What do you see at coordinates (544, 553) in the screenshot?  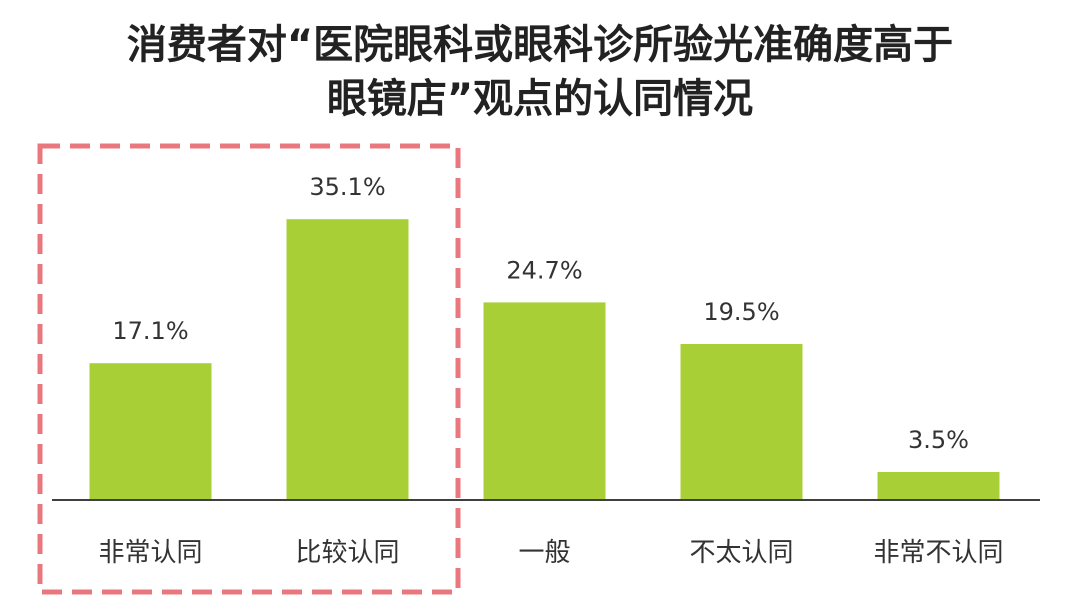 I see `category-label-3: 一般` at bounding box center [544, 553].